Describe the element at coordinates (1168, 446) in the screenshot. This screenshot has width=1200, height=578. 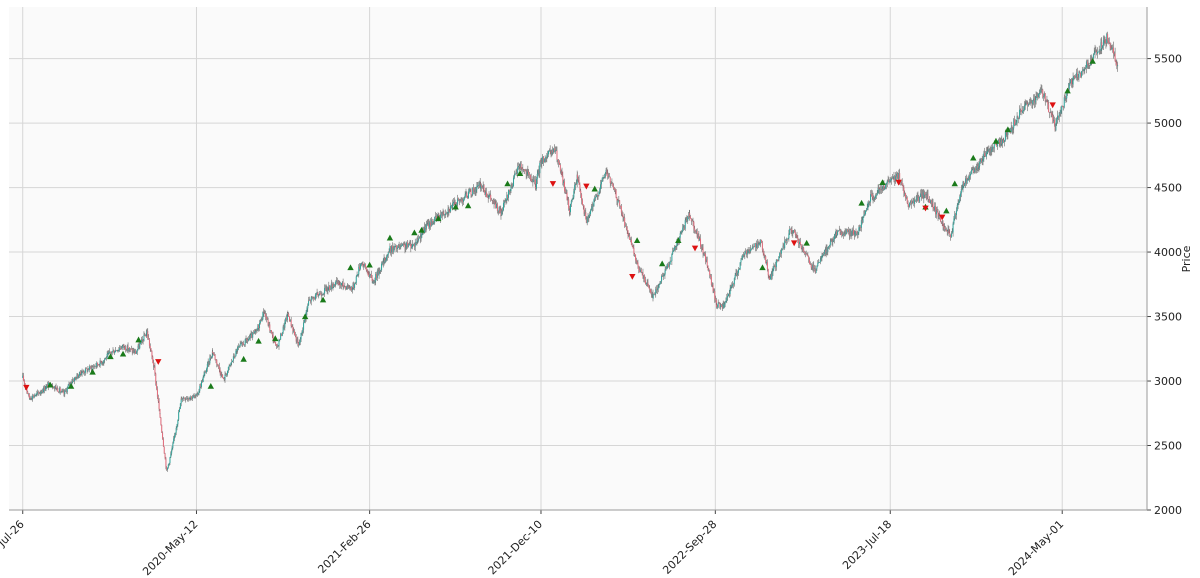
I see `y-tick-label: 2500` at that location.